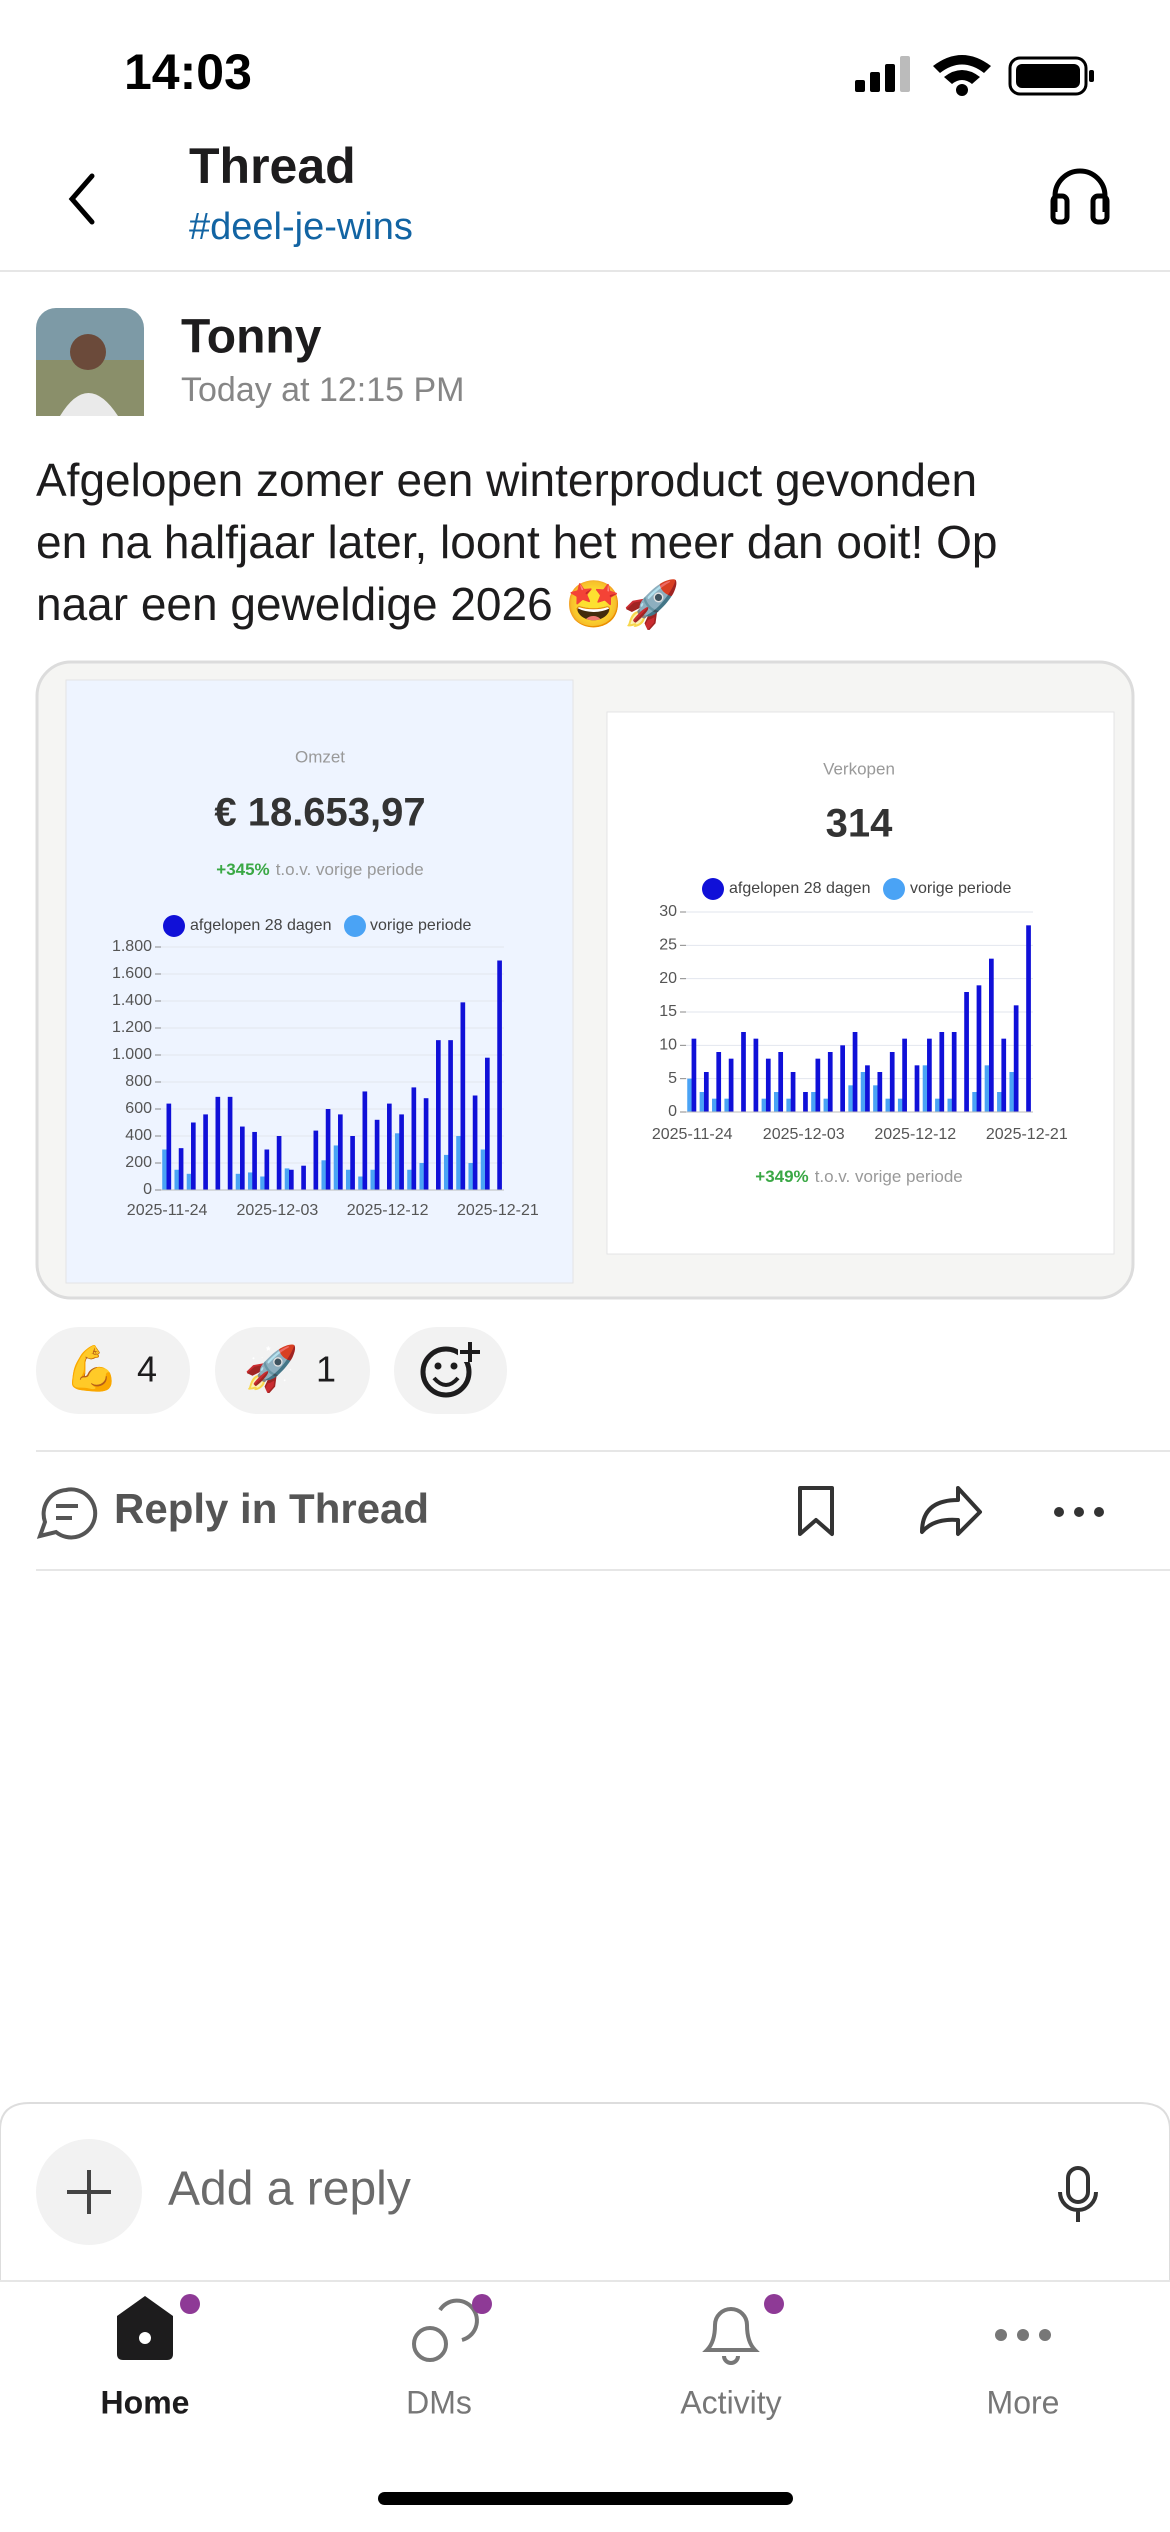 The image size is (1170, 2532). I want to click on author-name: Tonny, so click(251, 337).